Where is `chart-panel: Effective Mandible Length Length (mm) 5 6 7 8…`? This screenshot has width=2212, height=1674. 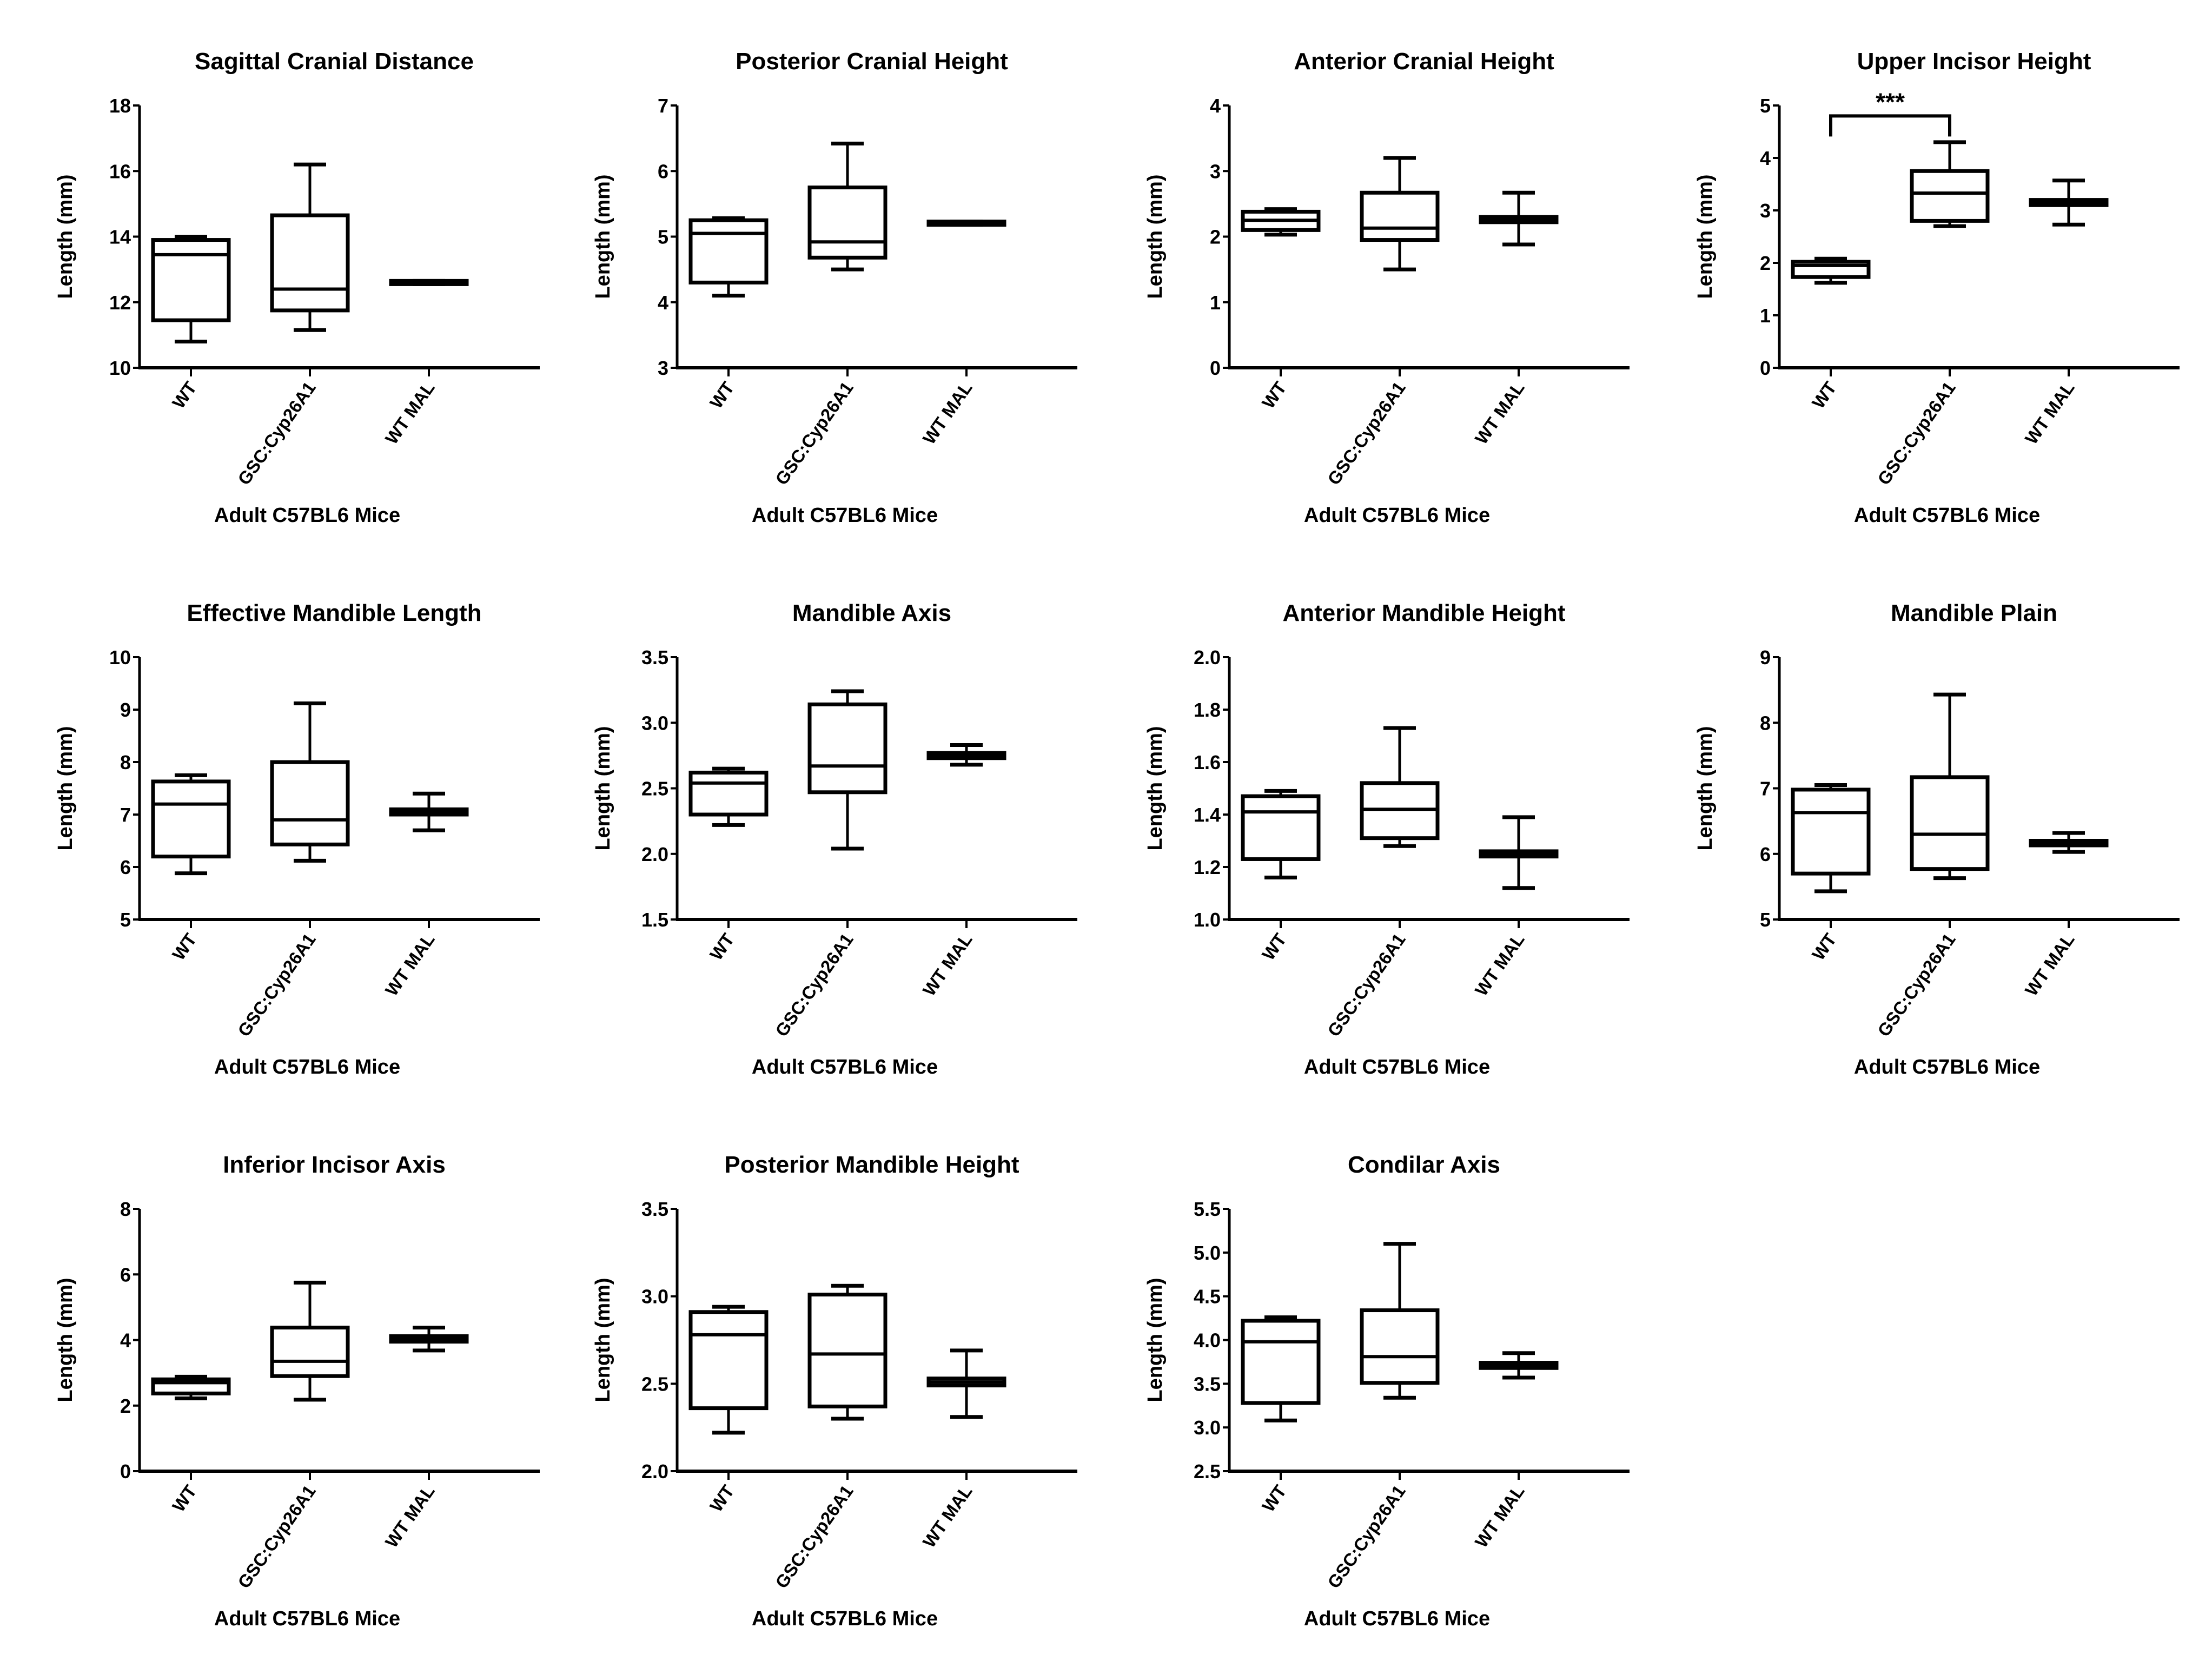
chart-panel: Effective Mandible Length Length (mm) 5 6 7 8… is located at coordinates (297, 839).